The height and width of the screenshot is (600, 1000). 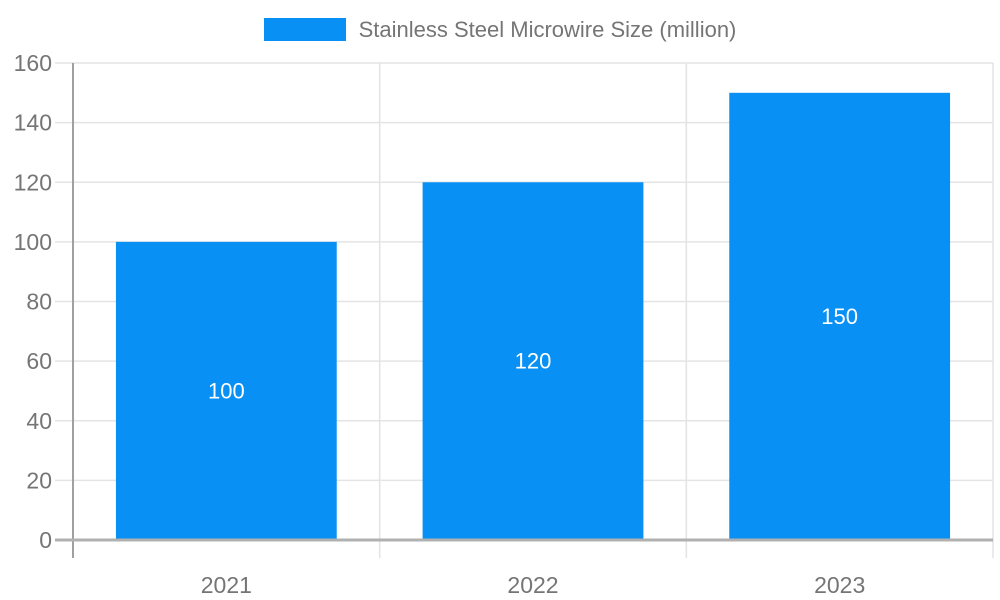 I want to click on y-tick-label: 80, so click(x=39, y=302).